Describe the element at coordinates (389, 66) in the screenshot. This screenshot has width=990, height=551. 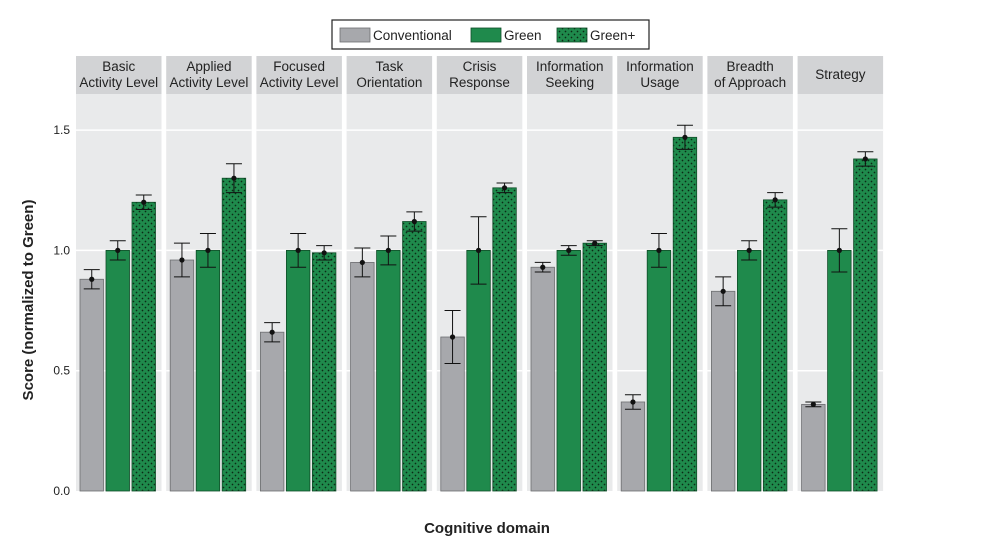
I see `panel-title-line: Task` at that location.